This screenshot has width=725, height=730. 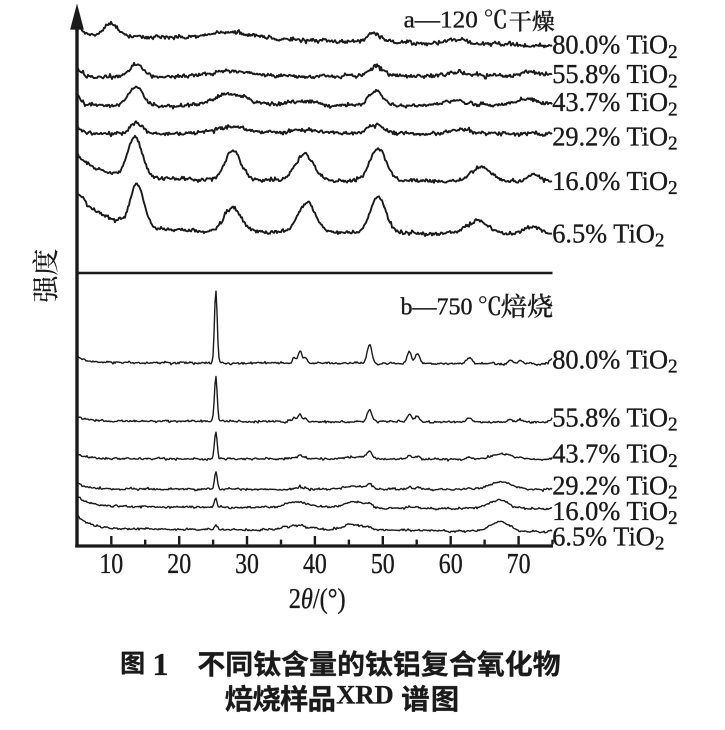 What do you see at coordinates (441, 20) in the screenshot?
I see `svg-text: a—120` at bounding box center [441, 20].